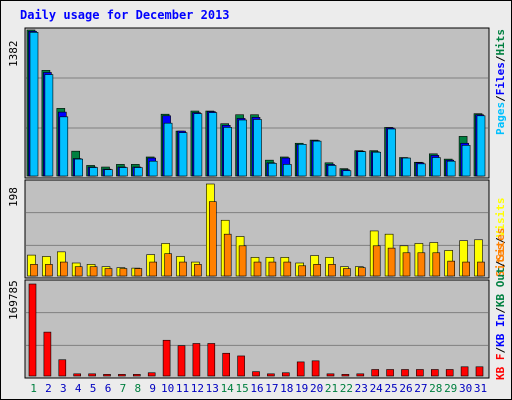  What do you see at coordinates (405, 388) in the screenshot?
I see `x-label-day-26: 26` at bounding box center [405, 388].